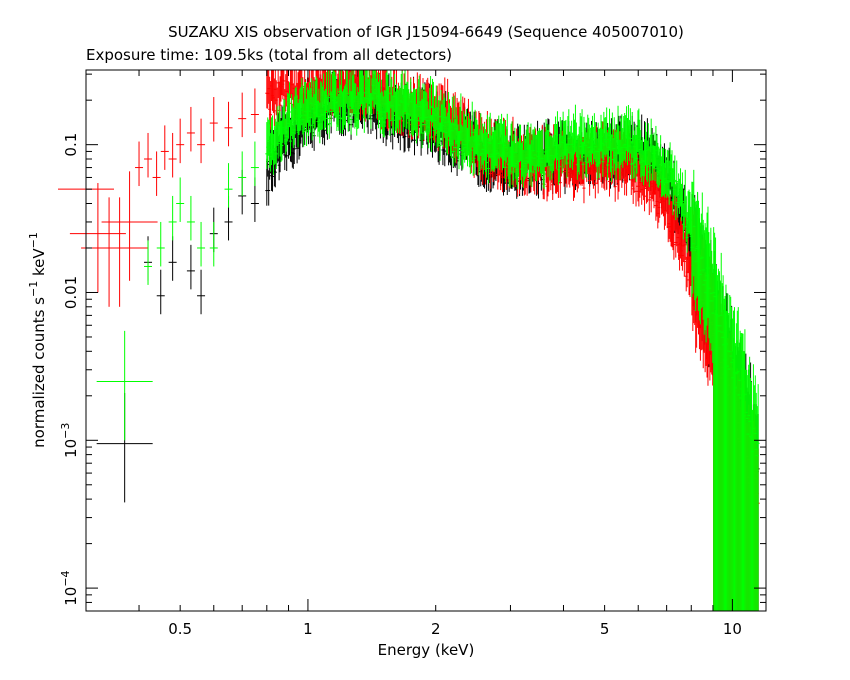  I want to click on y-tick-label: 0.01, so click(71, 292).